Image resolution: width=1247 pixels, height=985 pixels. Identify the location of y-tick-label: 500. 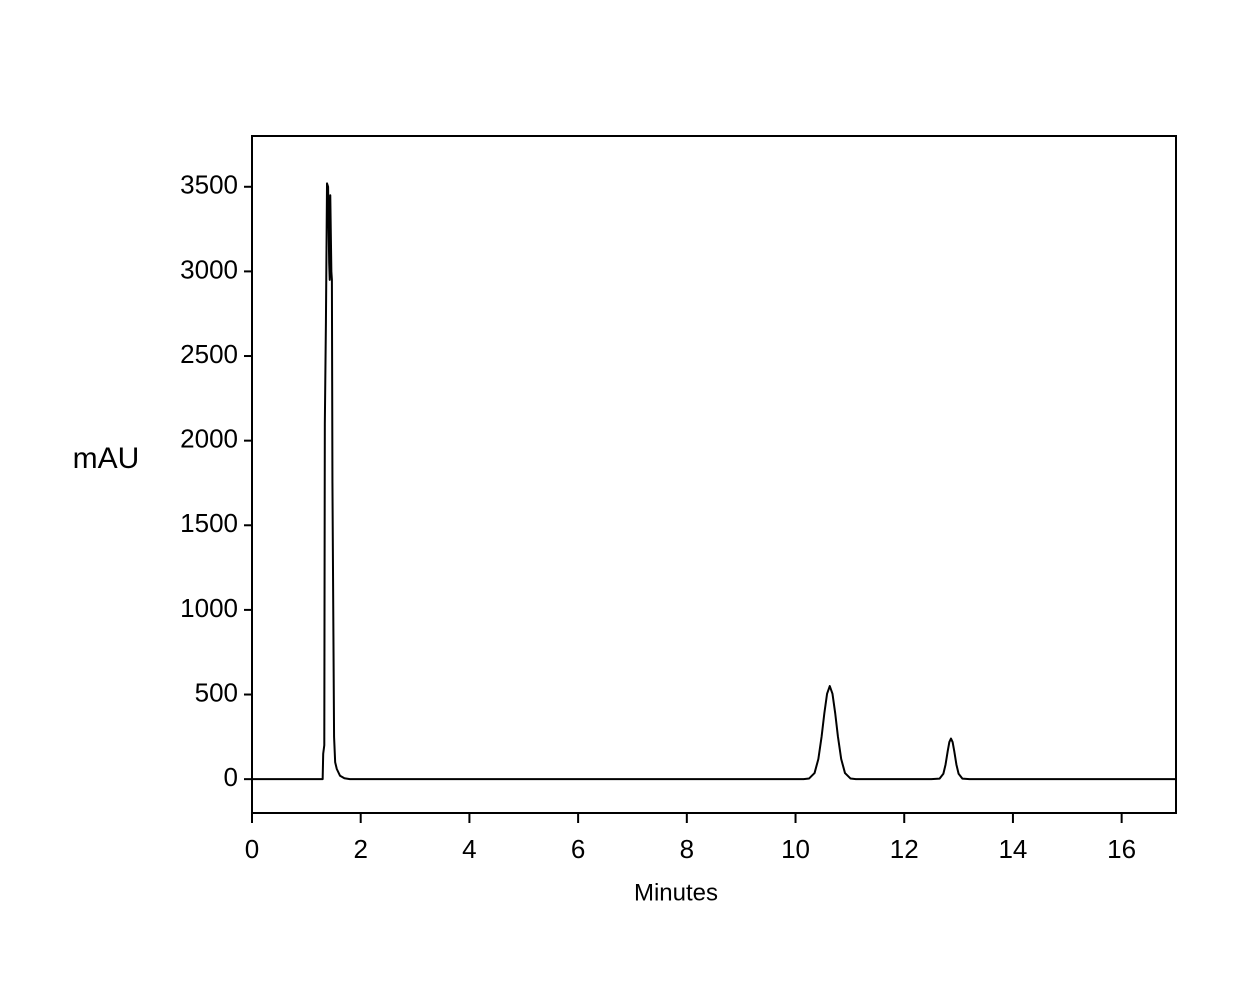
(216, 692).